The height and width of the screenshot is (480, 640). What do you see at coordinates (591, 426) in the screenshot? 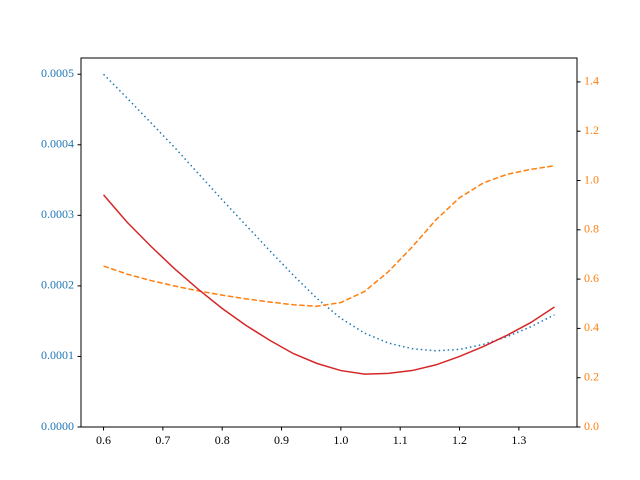
I see `y2-tick-label: 0.0` at bounding box center [591, 426].